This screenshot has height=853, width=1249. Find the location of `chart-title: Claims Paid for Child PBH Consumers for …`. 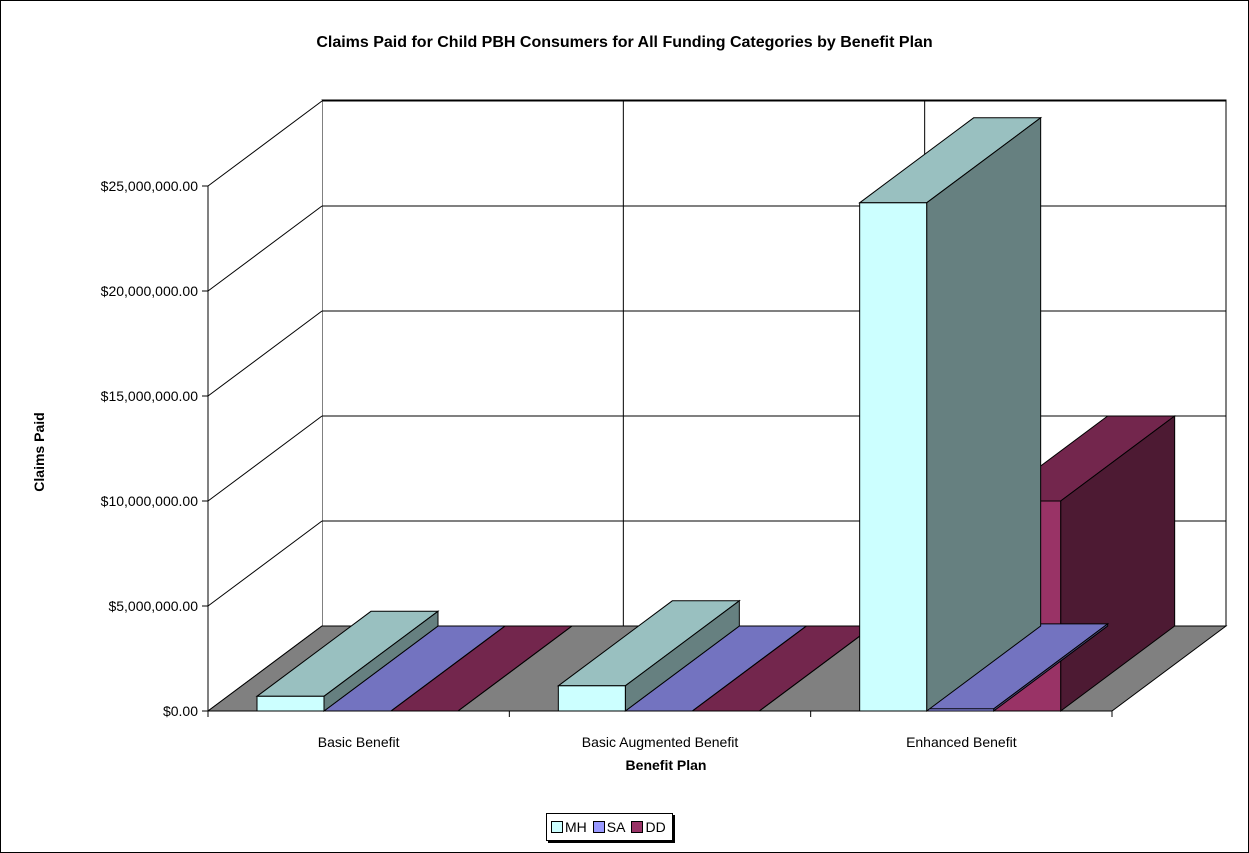

chart-title: Claims Paid for Child PBH Consumers for … is located at coordinates (624, 42).